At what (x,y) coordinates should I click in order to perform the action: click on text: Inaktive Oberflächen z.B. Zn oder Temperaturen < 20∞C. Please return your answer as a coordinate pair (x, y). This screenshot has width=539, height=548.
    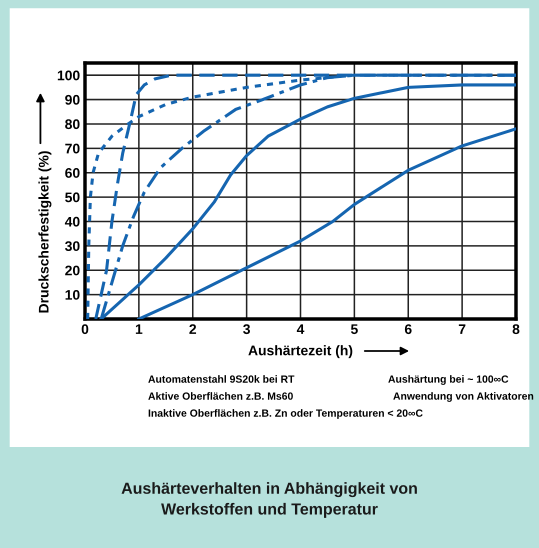
    Looking at the image, I should click on (285, 414).